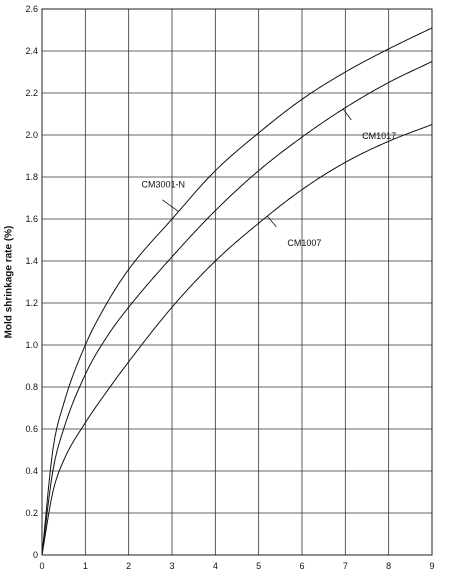 Image resolution: width=453 pixels, height=577 pixels. I want to click on x-tick-label: 1, so click(85, 566).